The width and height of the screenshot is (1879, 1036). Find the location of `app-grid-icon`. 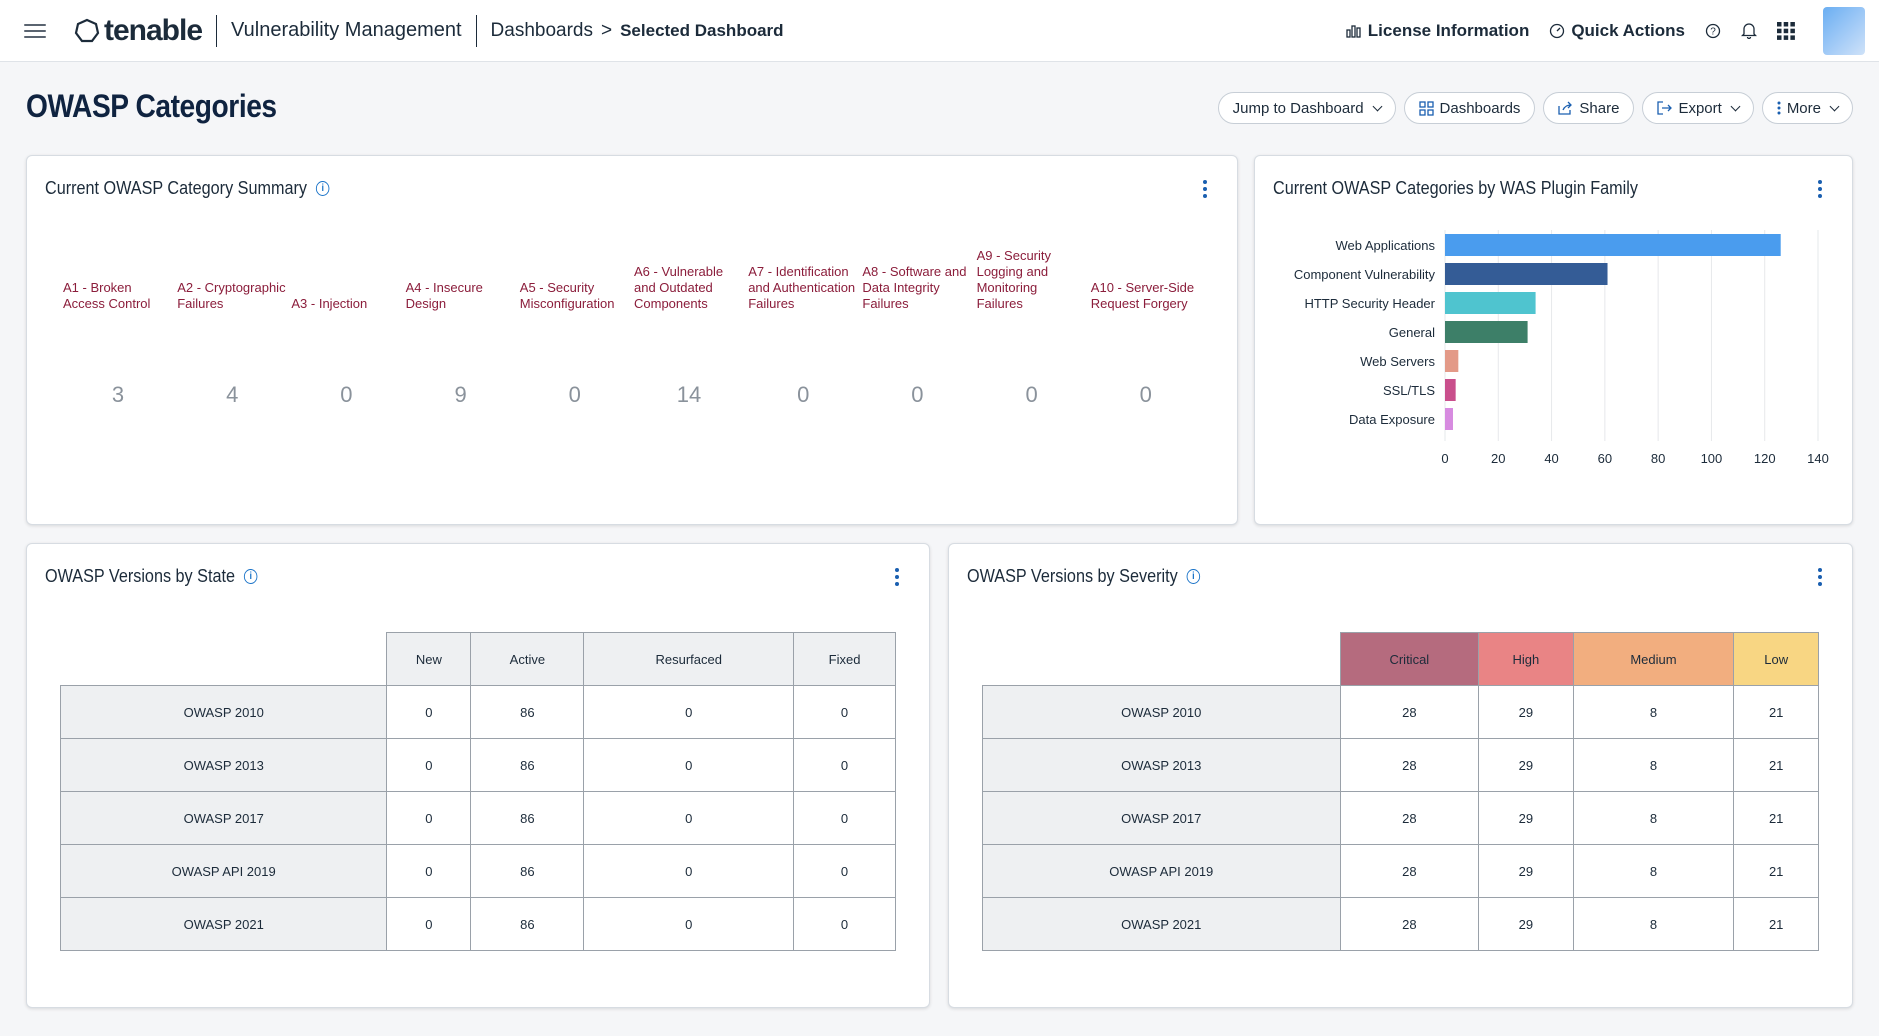

app-grid-icon is located at coordinates (1786, 30).